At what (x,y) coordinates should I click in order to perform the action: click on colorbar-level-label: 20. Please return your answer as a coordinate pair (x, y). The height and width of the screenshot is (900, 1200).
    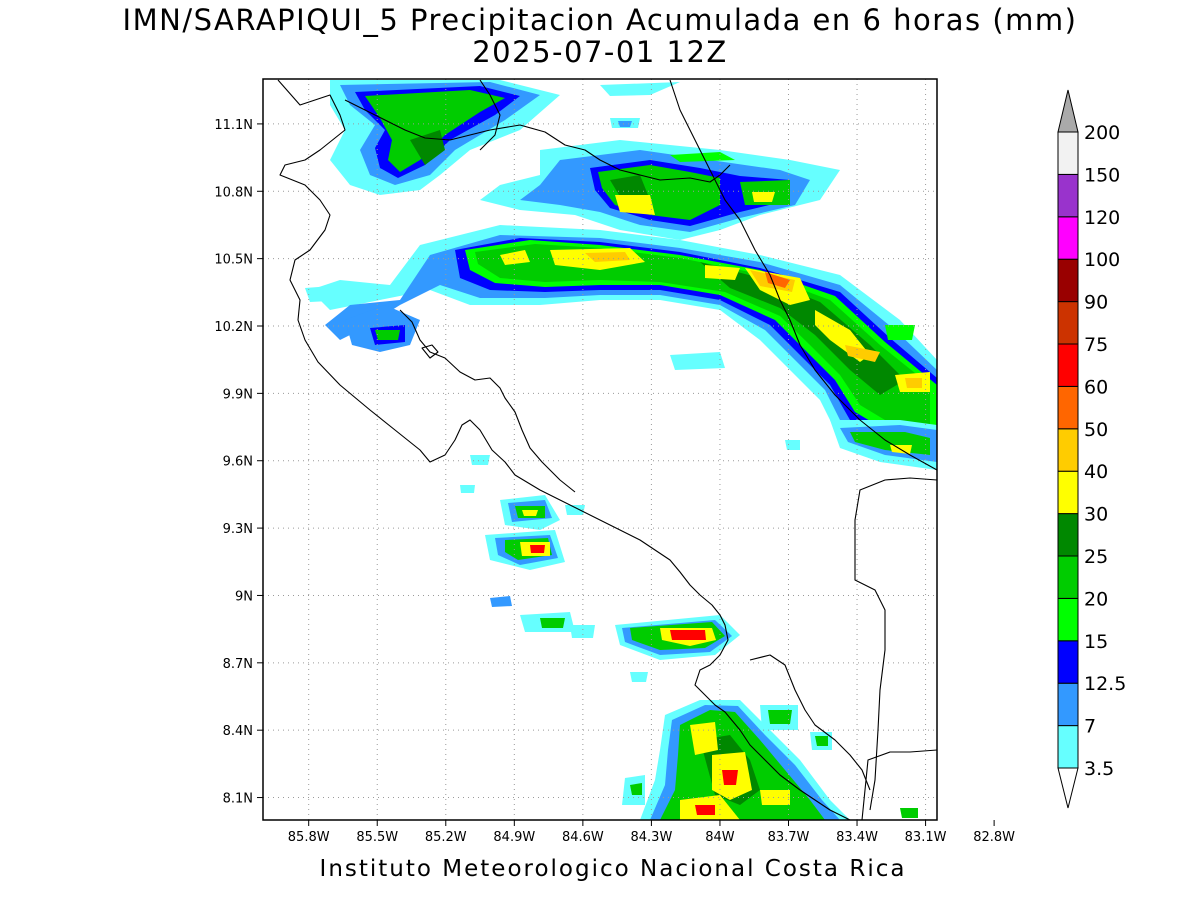
    Looking at the image, I should click on (1096, 599).